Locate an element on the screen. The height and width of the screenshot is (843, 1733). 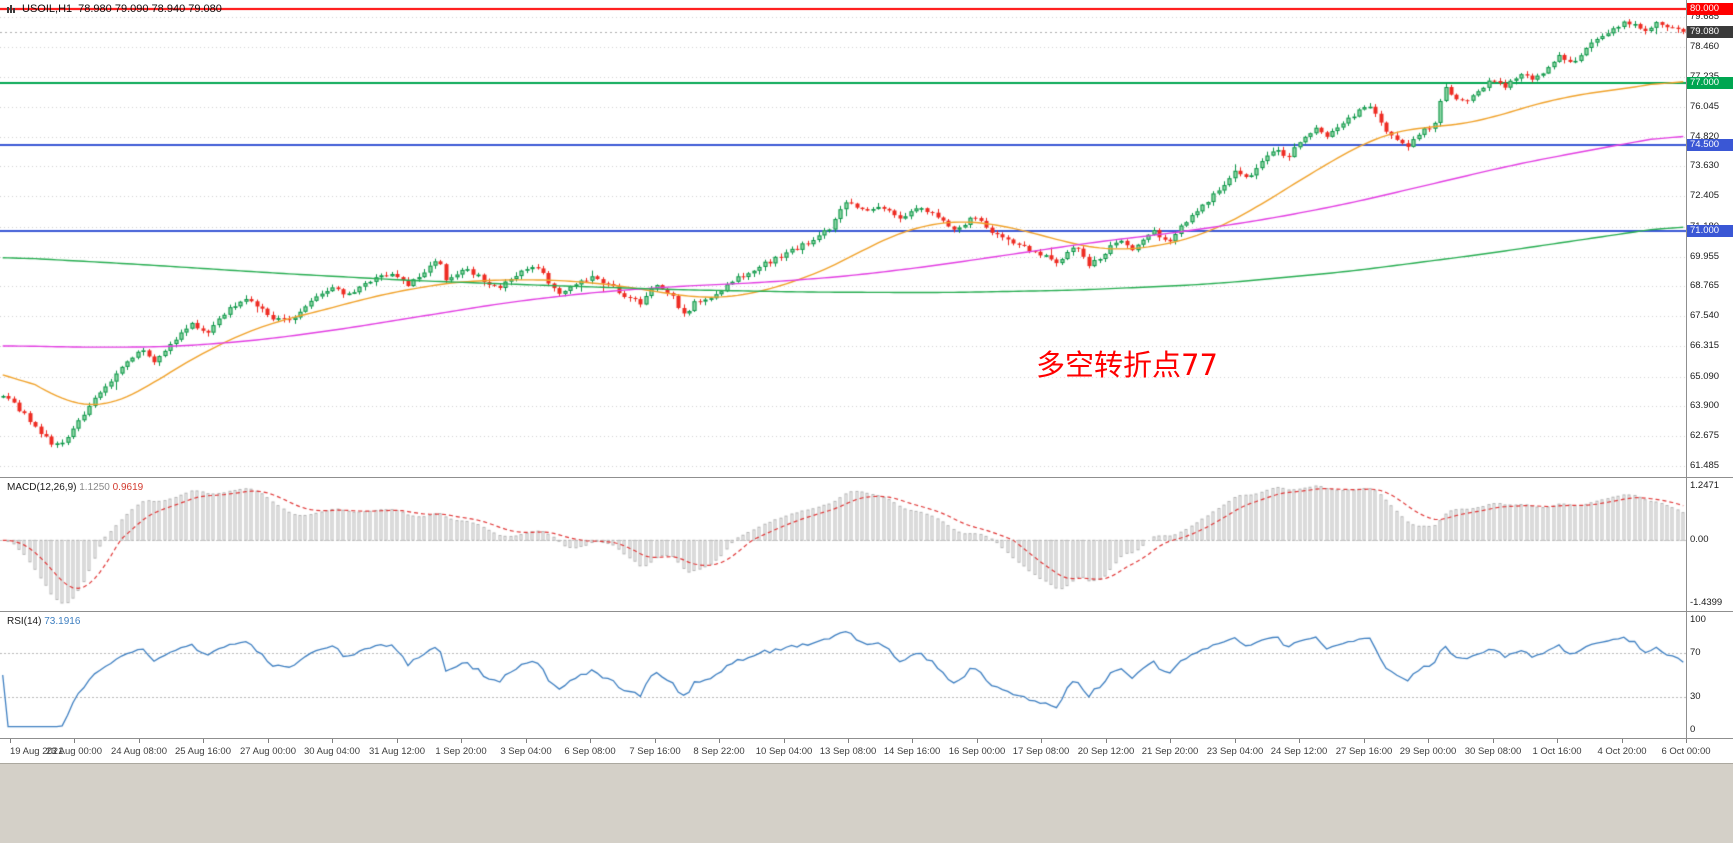
time-axis-label: 29 Sep 00:00 is located at coordinates (1428, 751).